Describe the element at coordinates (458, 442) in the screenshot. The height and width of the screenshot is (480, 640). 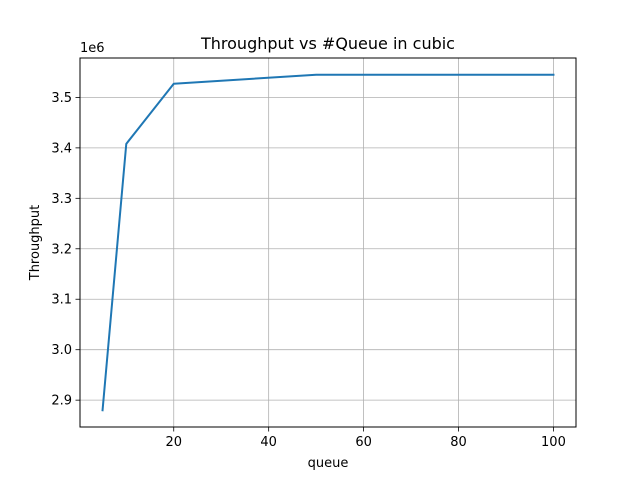
I see `x-tick-label: 80` at that location.